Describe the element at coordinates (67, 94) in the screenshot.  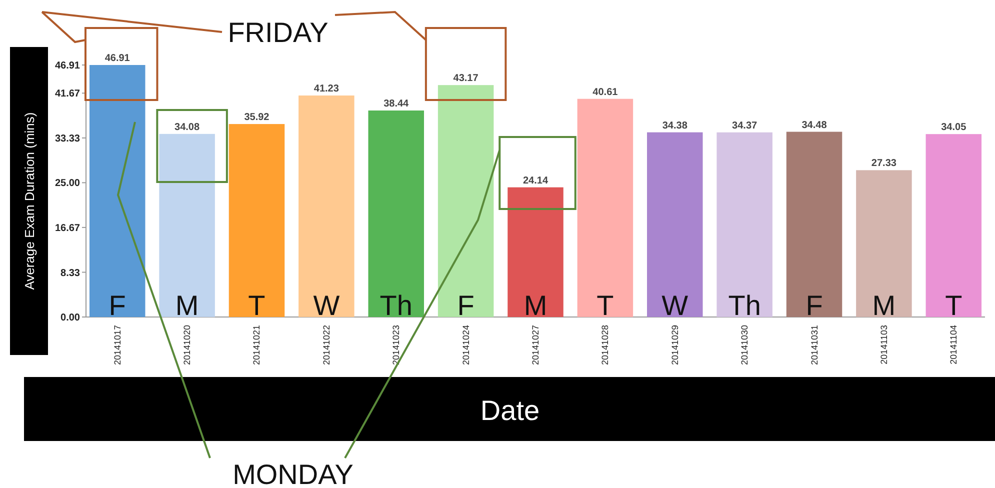
I see `y-tick-label: 41.67` at that location.